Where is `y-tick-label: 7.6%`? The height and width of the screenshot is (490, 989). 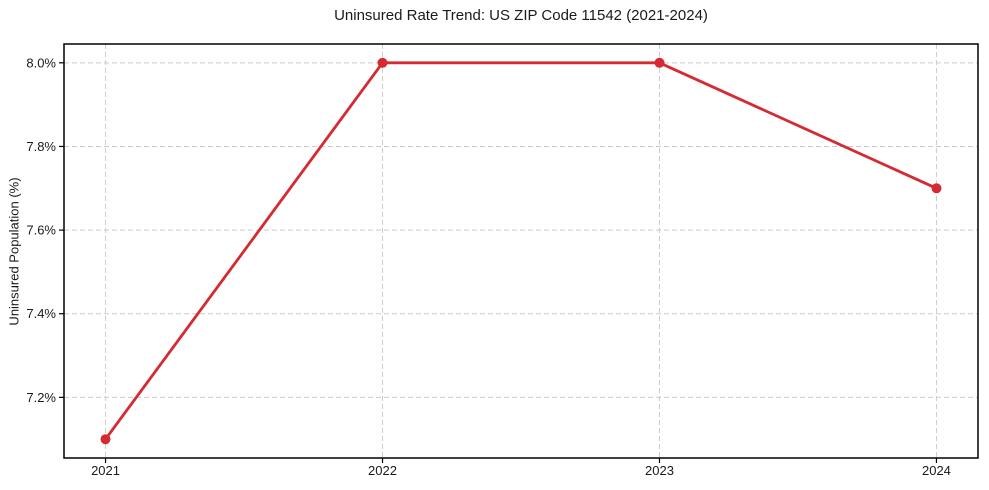
y-tick-label: 7.6% is located at coordinates (41, 230).